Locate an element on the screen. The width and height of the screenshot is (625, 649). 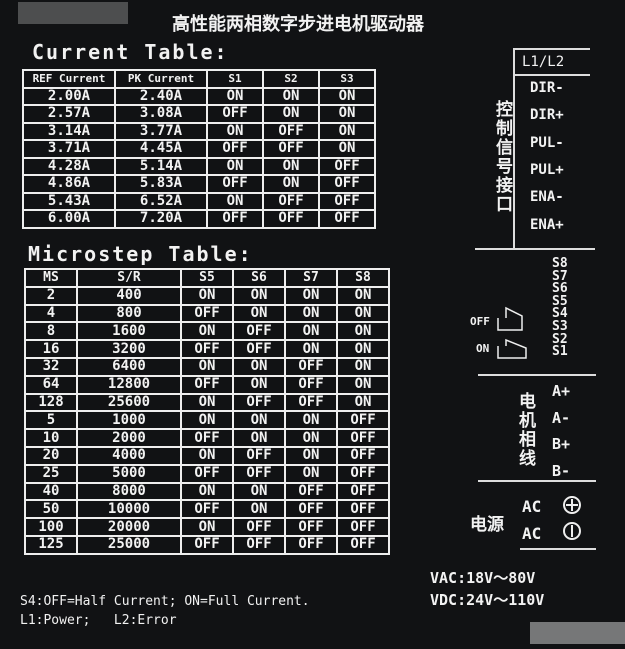
mosaic is located at coordinates (73, 13).